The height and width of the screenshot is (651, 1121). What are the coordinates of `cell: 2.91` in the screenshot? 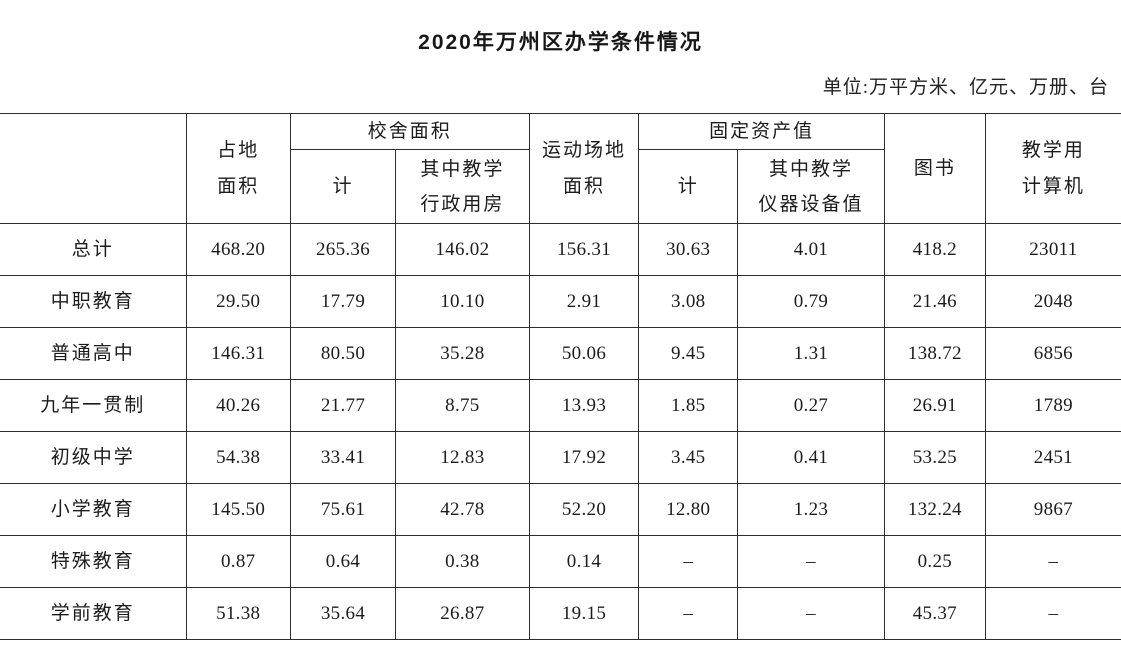 It's located at (584, 302).